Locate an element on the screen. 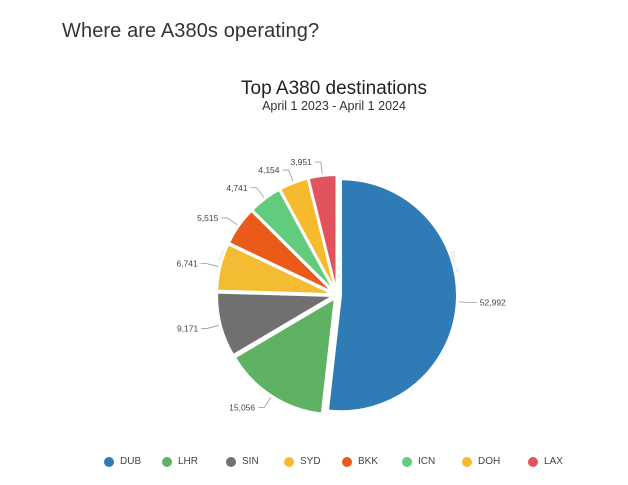 Image resolution: width=628 pixels, height=485 pixels. legend-swatch-syd is located at coordinates (289, 461).